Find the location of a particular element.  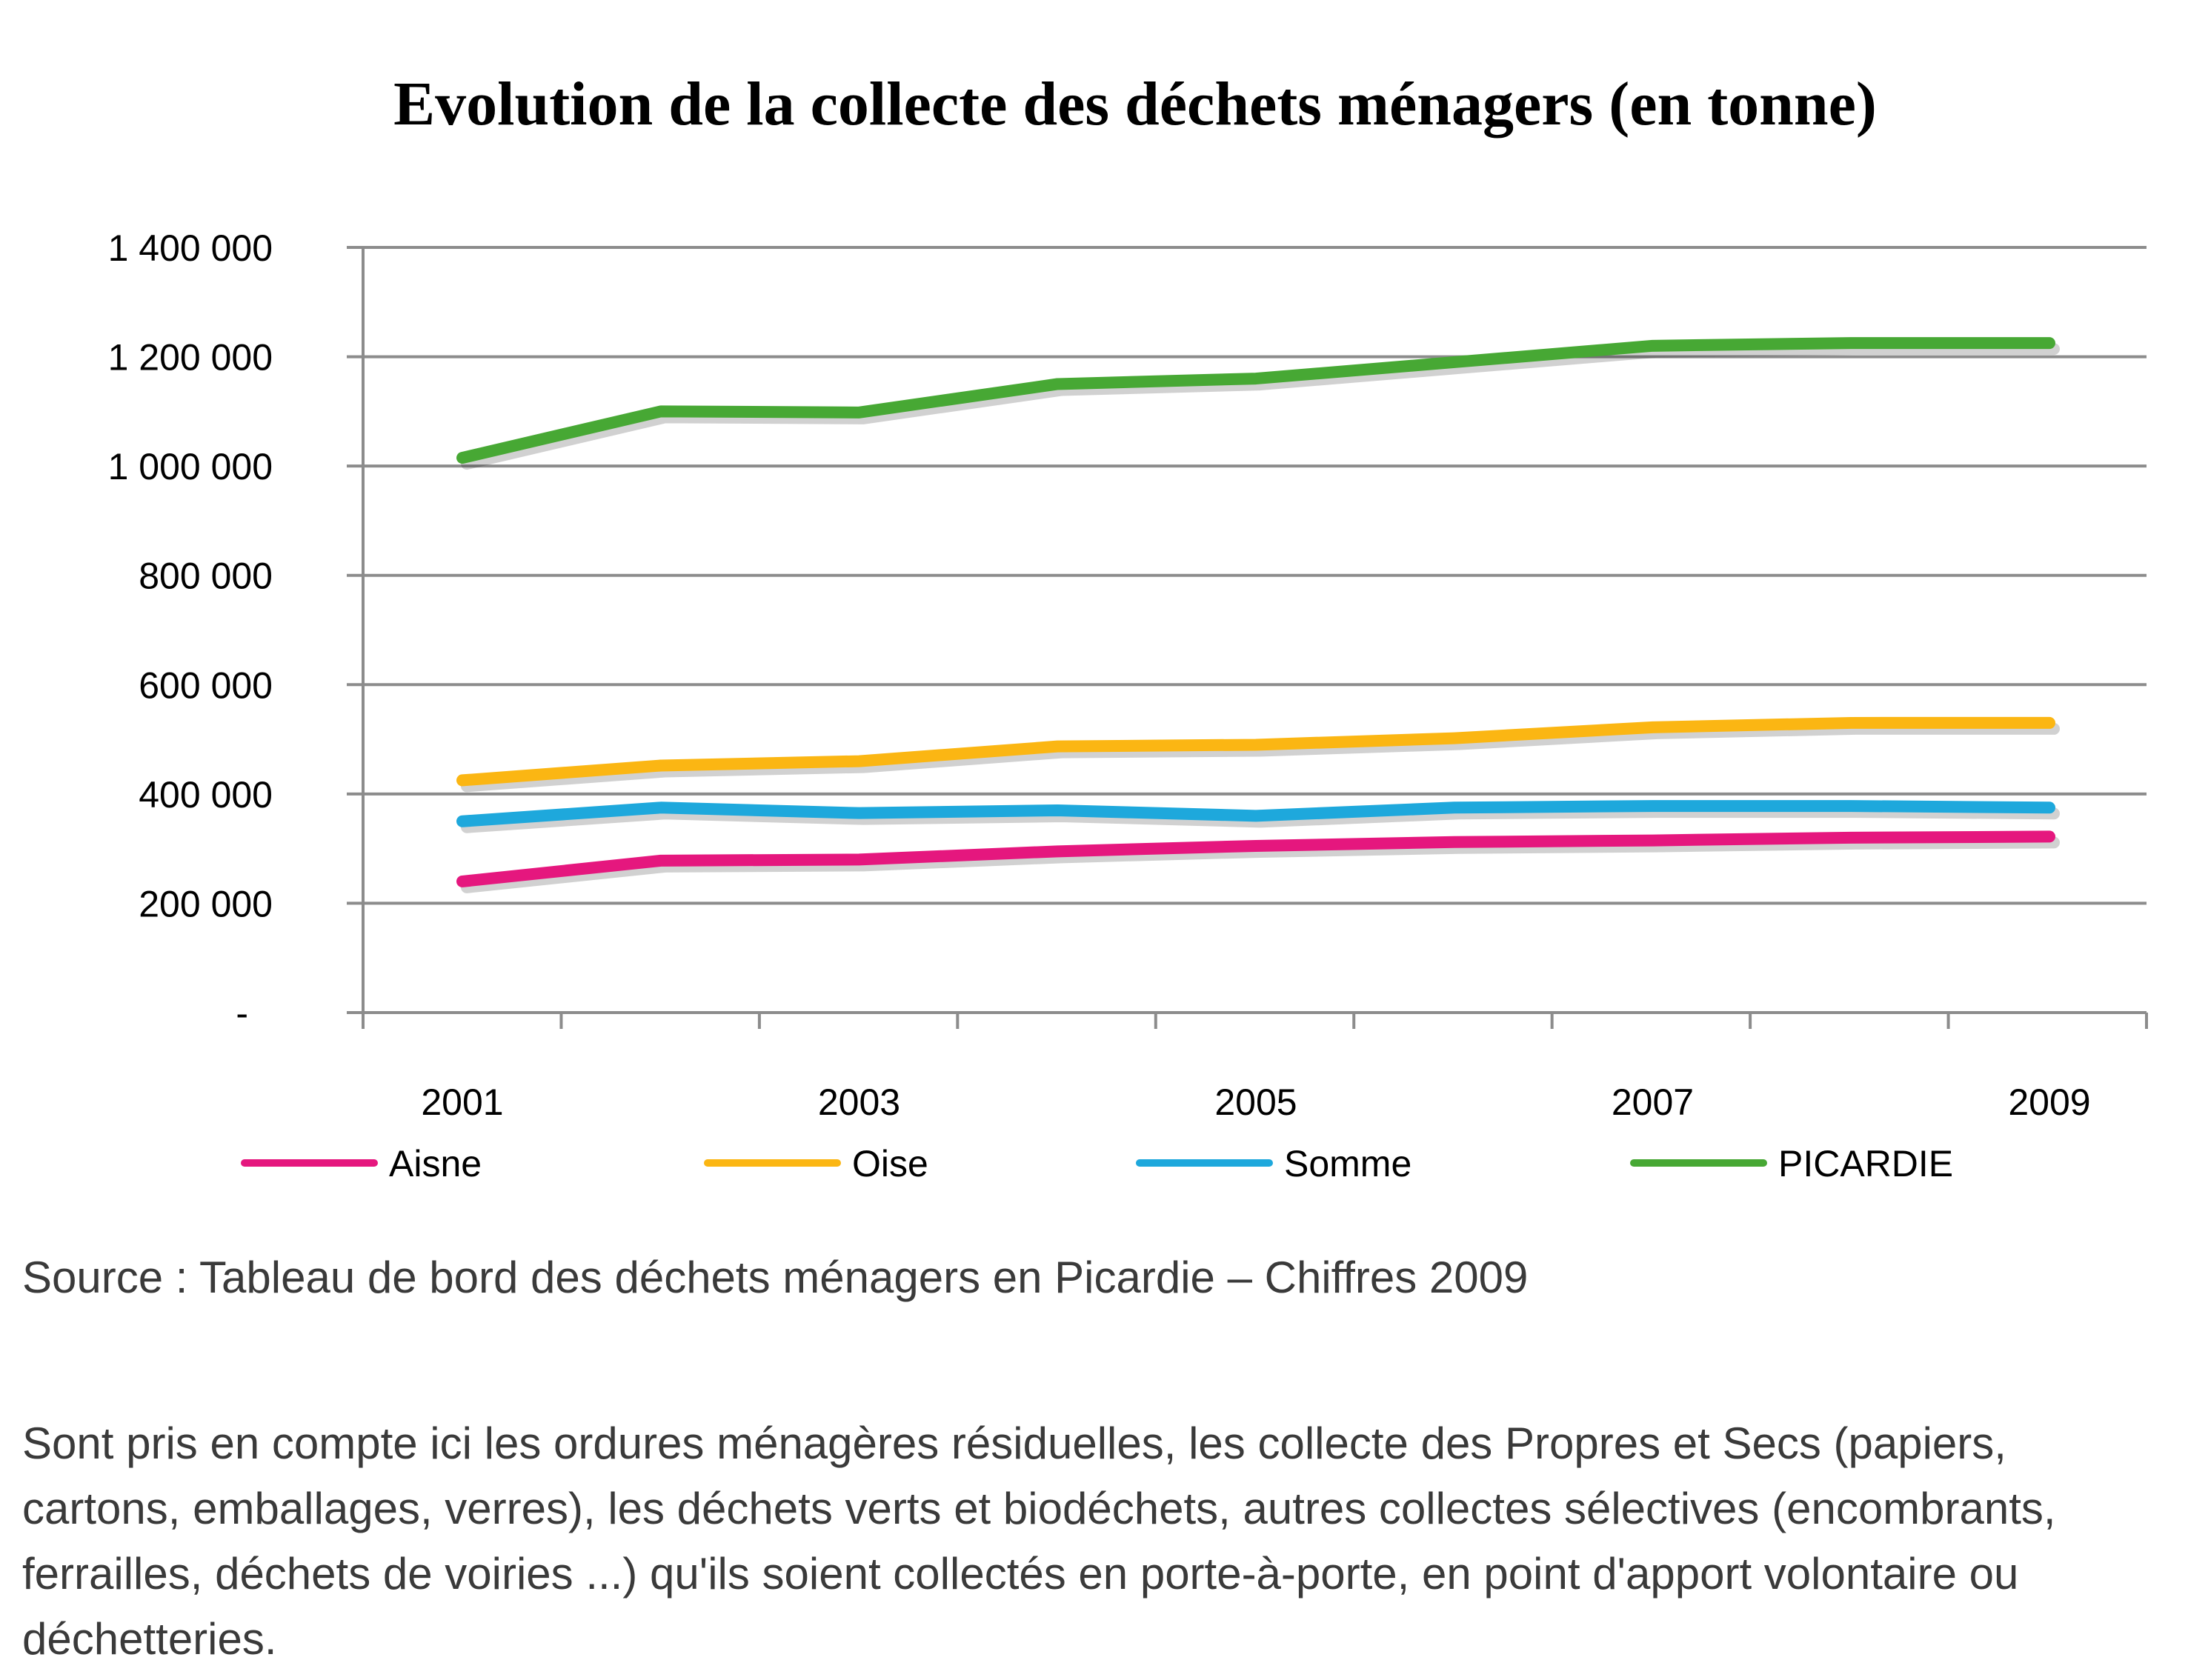

legend-label: Aisne is located at coordinates (435, 1163).